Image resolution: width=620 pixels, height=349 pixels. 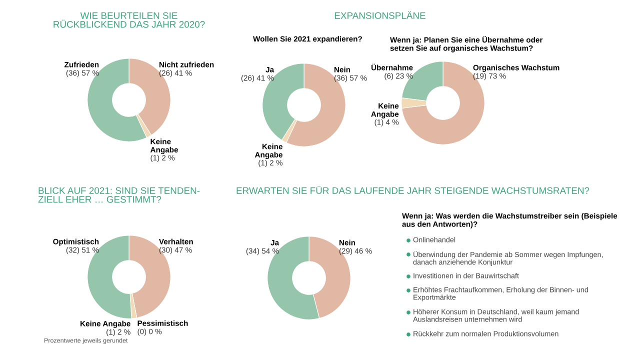 What do you see at coordinates (119, 195) in the screenshot?
I see `chart-title: BLICK AUF 2021: SIND SIE TENDEN- ZIELL EHER … GESTIMMT?` at bounding box center [119, 195].